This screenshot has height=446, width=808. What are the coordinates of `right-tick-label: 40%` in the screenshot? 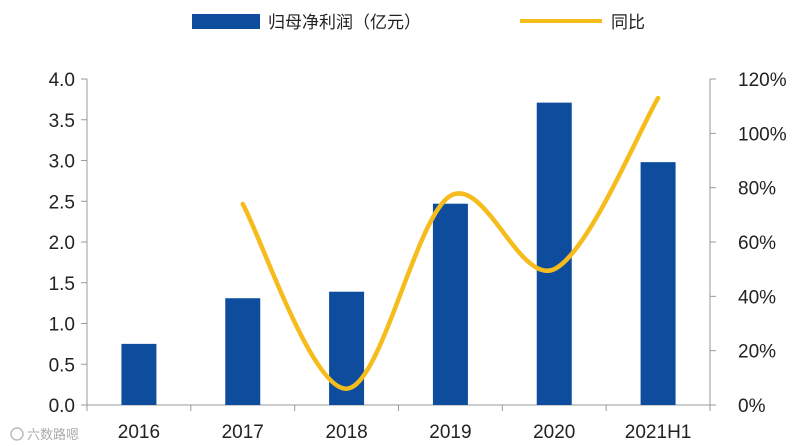 It's located at (757, 297).